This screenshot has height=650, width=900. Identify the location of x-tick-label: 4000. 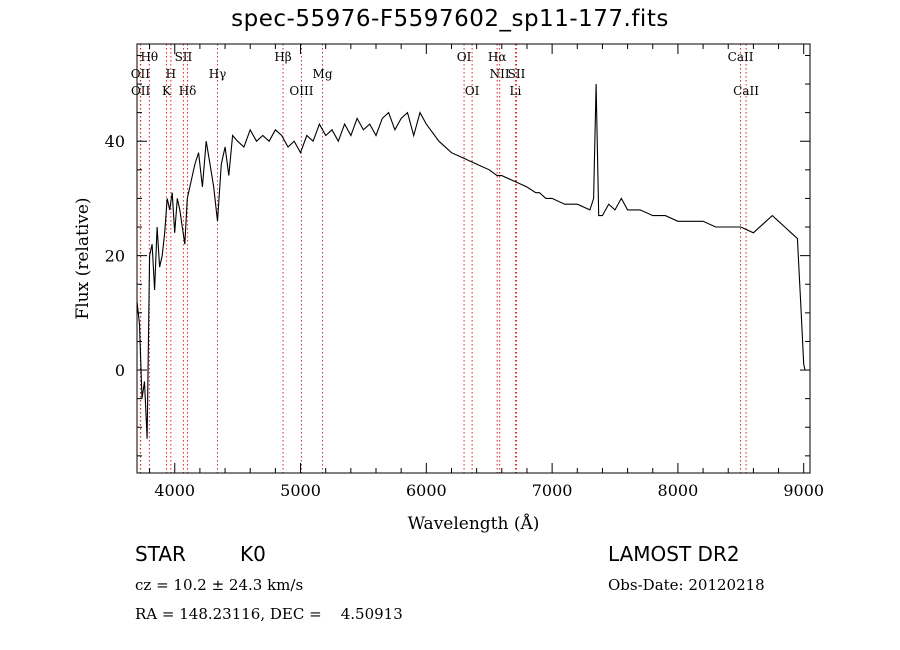
(174, 490).